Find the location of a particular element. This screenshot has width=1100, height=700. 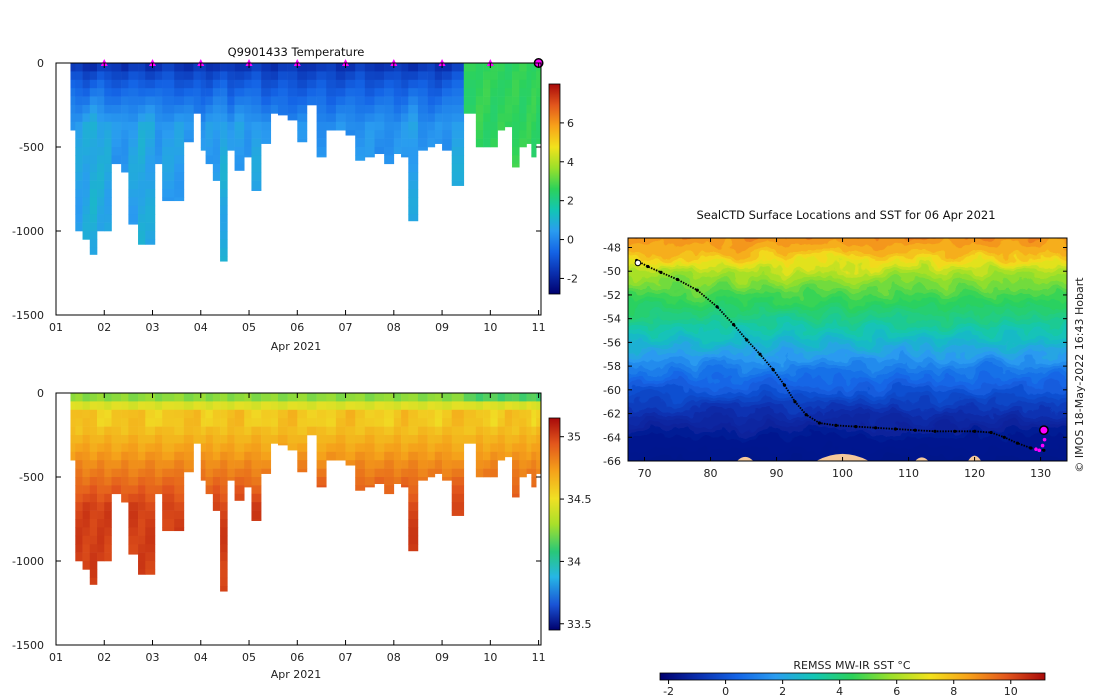

y-tick-label: -500 is located at coordinates (31, 477).